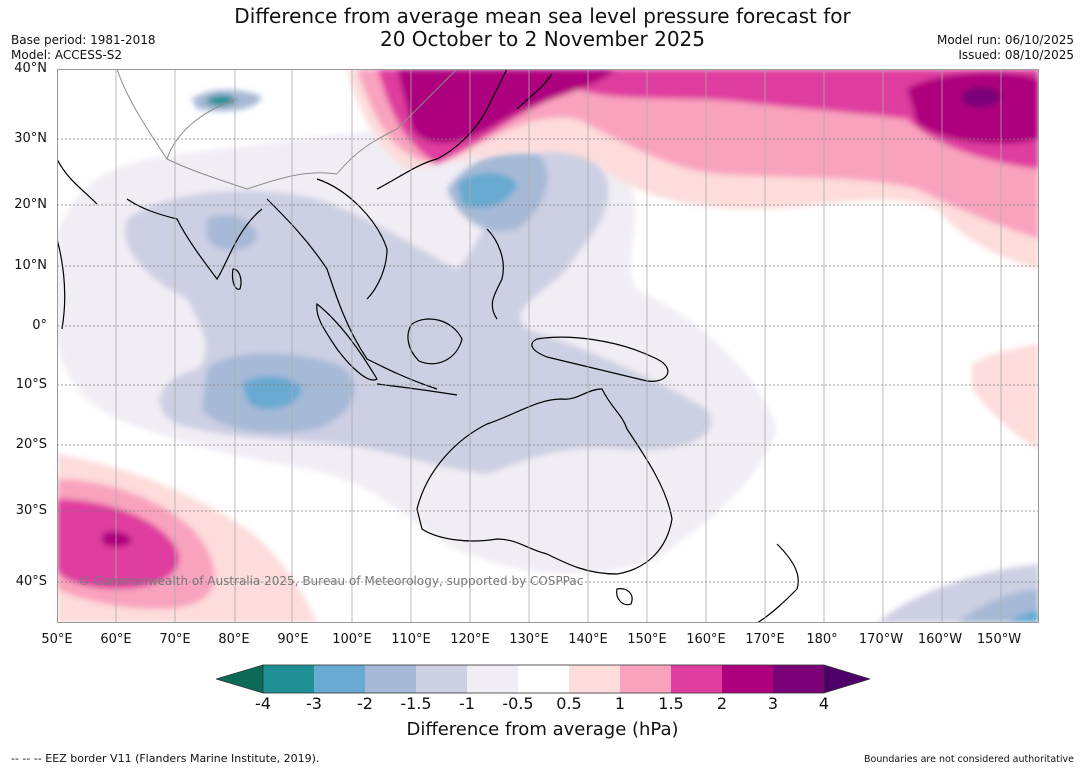 This screenshot has height=770, width=1085. Describe the element at coordinates (518, 703) in the screenshot. I see `colorbar-tick--0.5: -0.5` at that location.